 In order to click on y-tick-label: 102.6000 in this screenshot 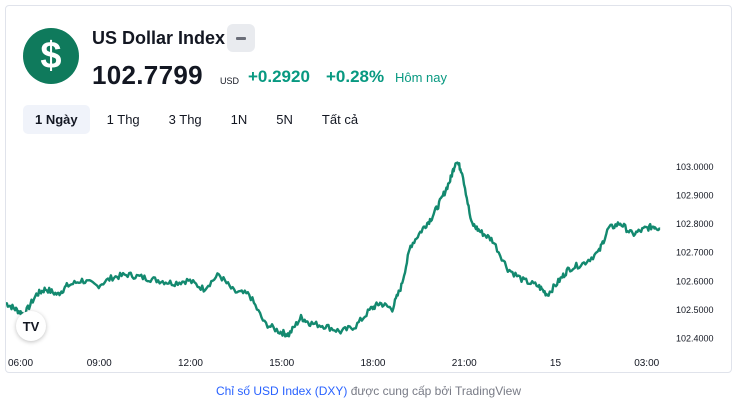, I will do `click(695, 281)`.